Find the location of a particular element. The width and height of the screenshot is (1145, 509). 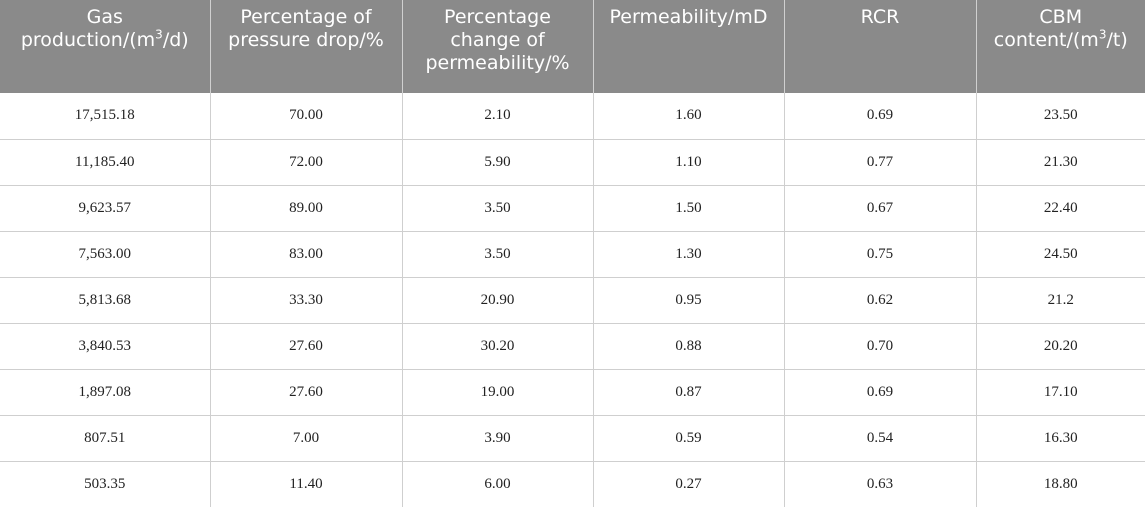

header-line: permeability/% is located at coordinates (497, 63).